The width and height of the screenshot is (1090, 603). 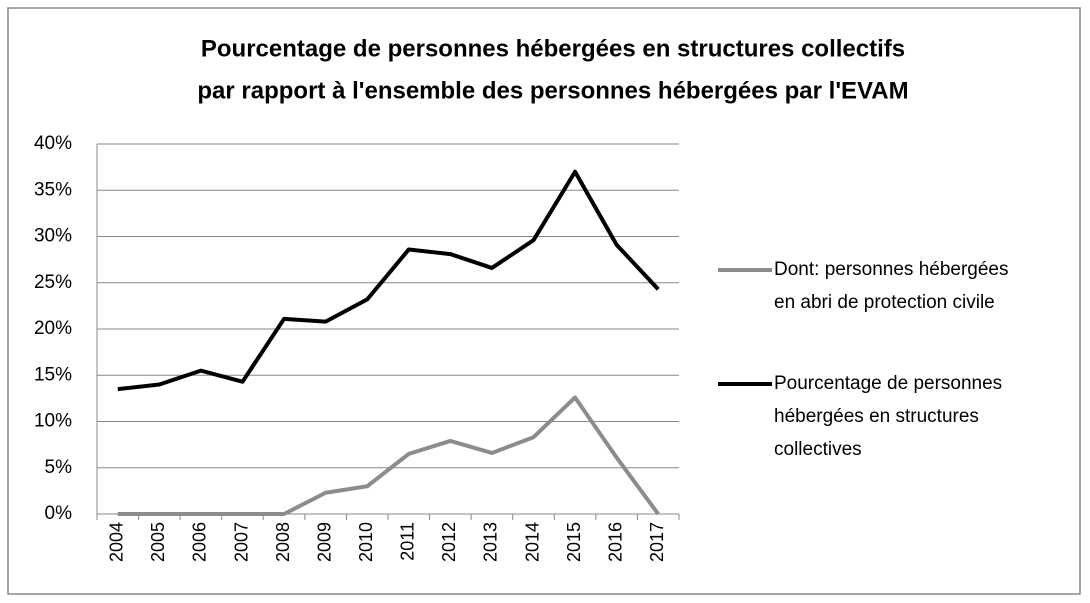 I want to click on x-tick-label: 2012, so click(x=449, y=542).